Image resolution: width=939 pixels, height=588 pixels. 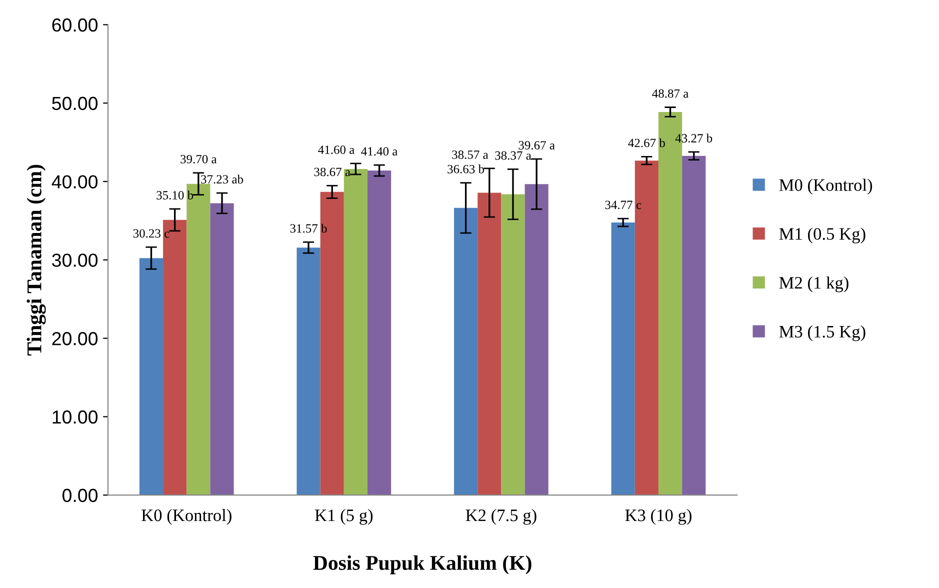 What do you see at coordinates (75, 181) in the screenshot?
I see `y-tick-label: 40.00` at bounding box center [75, 181].